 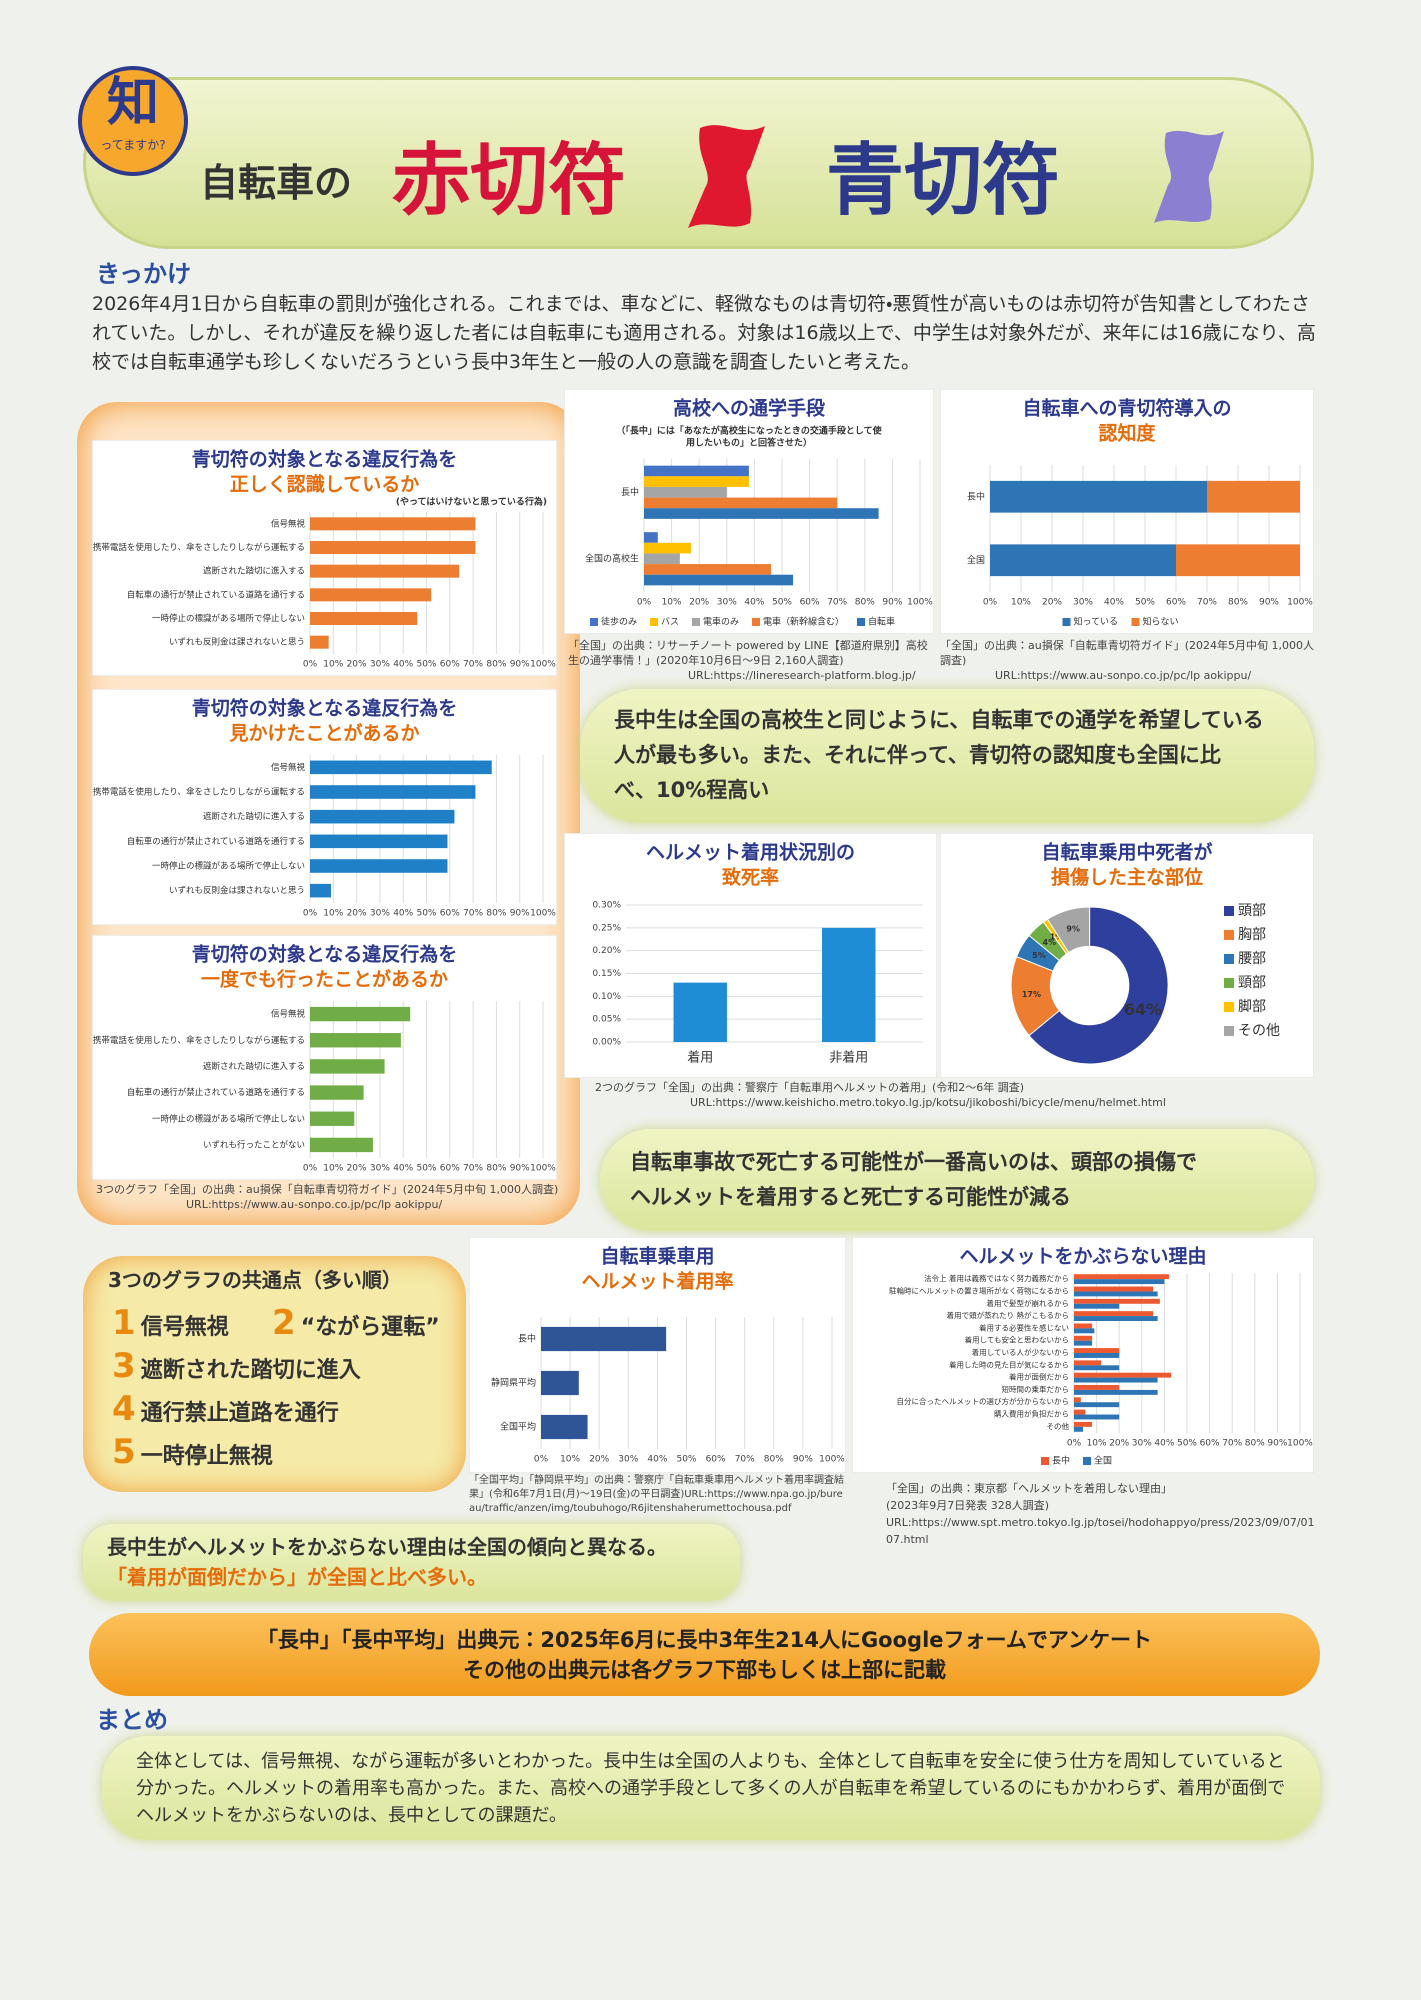 I want to click on blue-ribbon, so click(x=1189, y=176).